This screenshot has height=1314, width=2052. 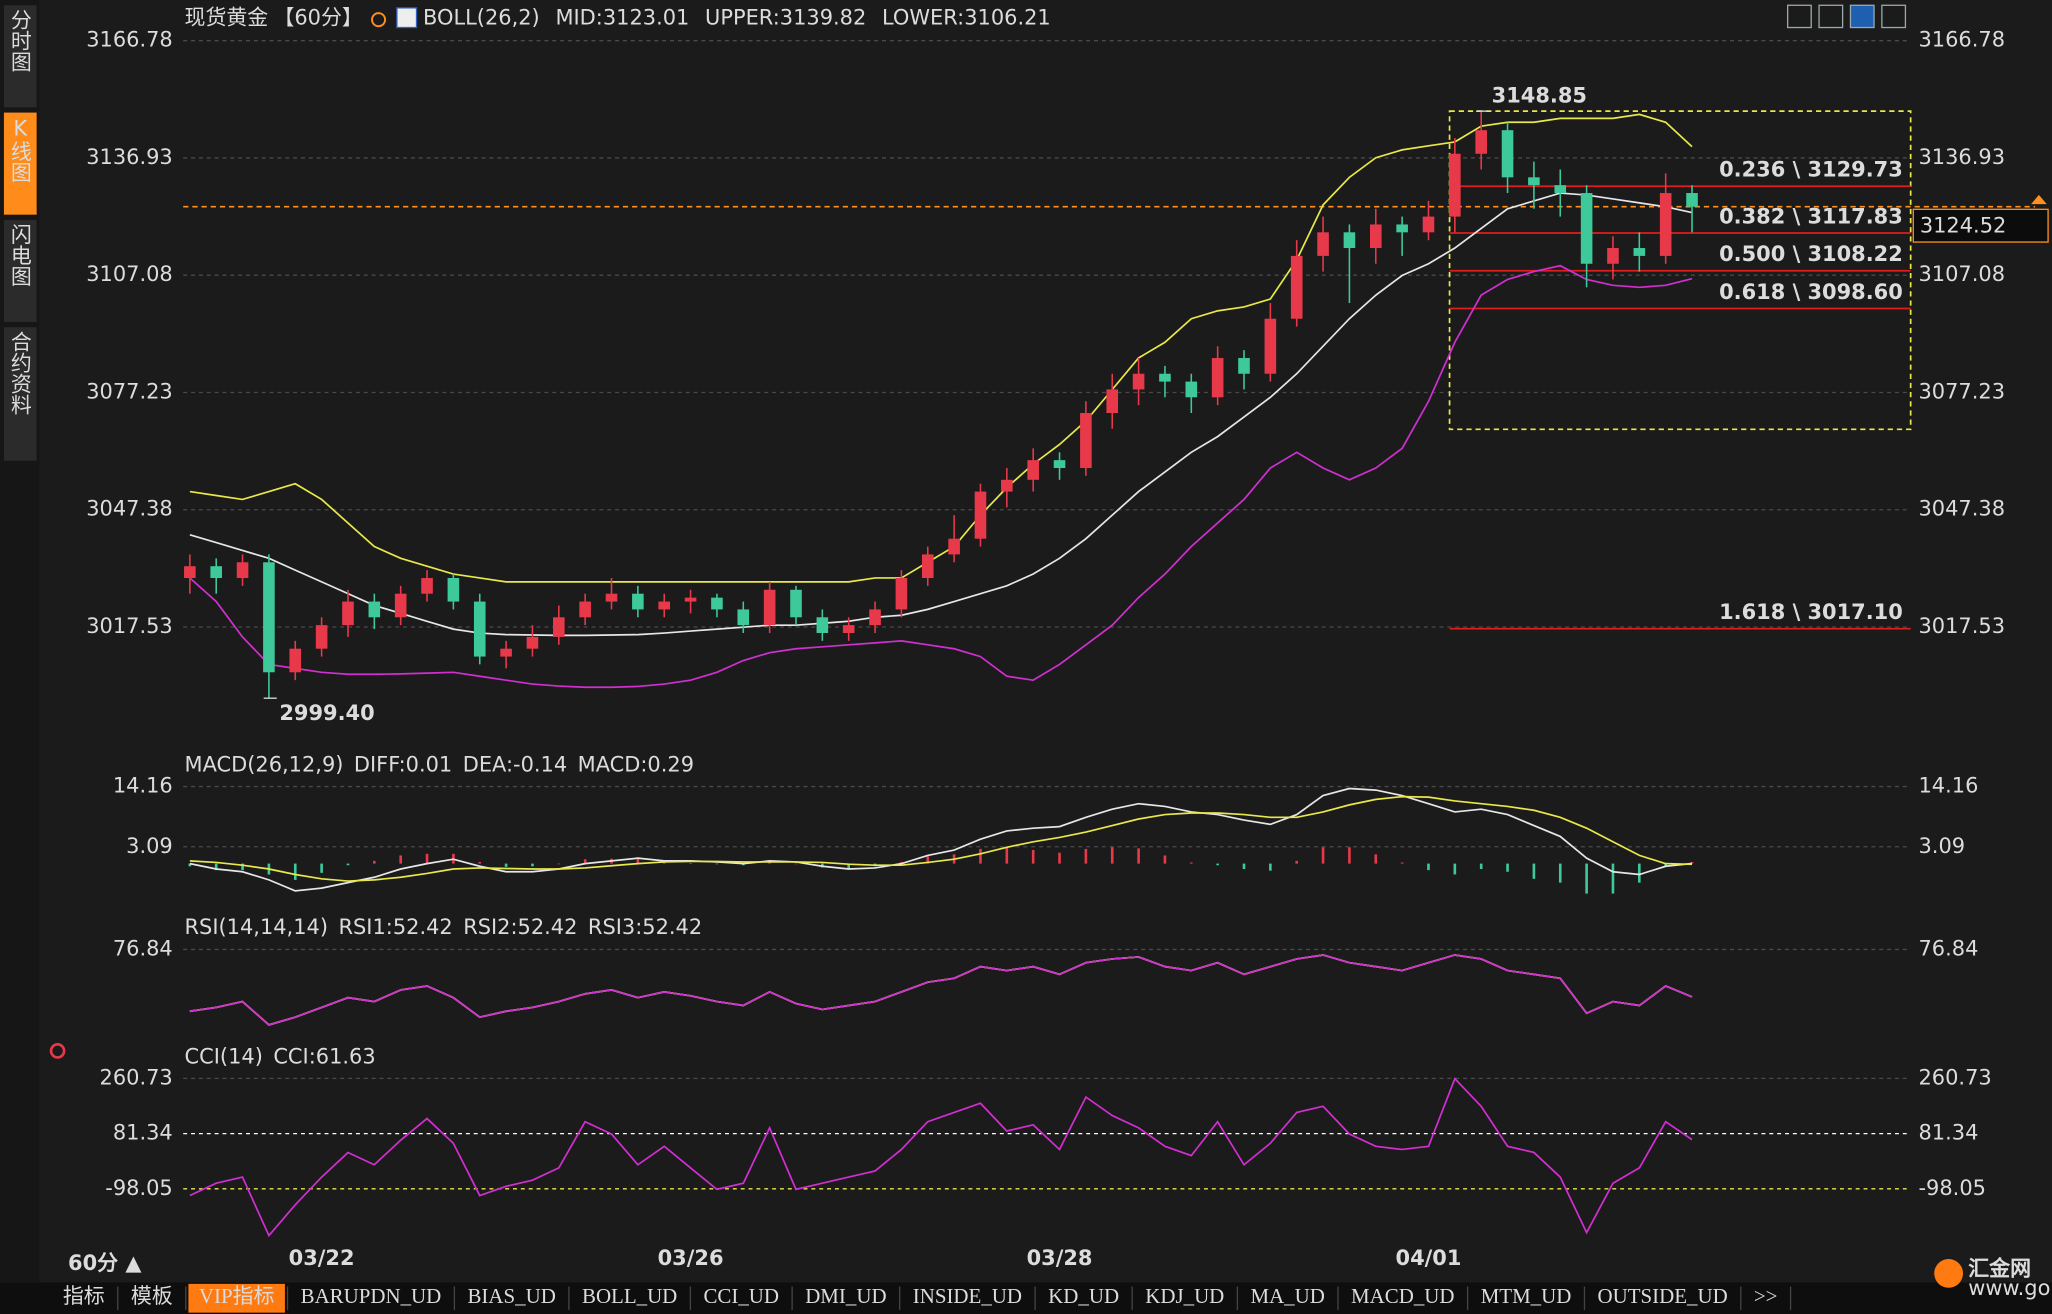 I want to click on legend-label: RSI(14,14,14), so click(x=256, y=927).